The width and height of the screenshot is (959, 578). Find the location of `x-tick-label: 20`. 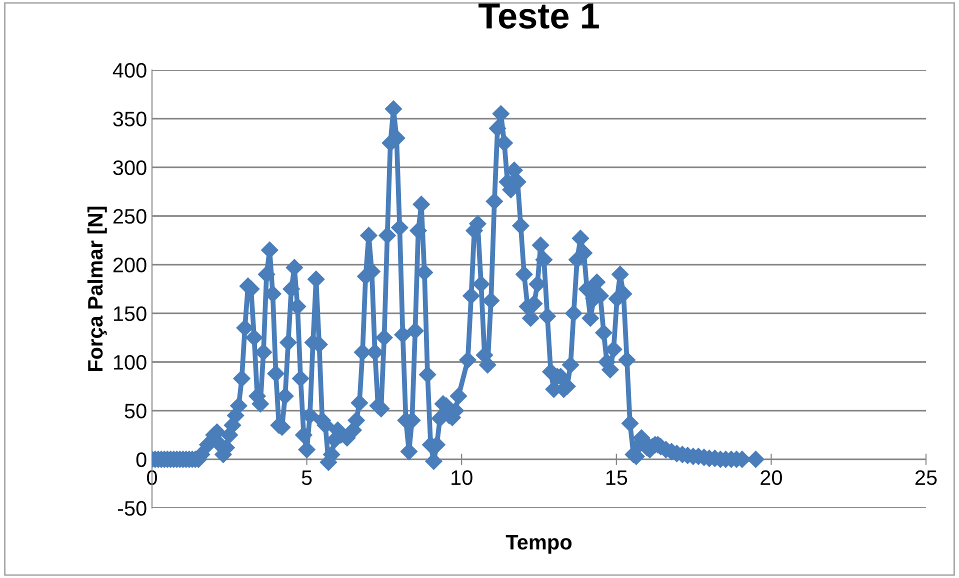

x-tick-label: 20 is located at coordinates (771, 478).